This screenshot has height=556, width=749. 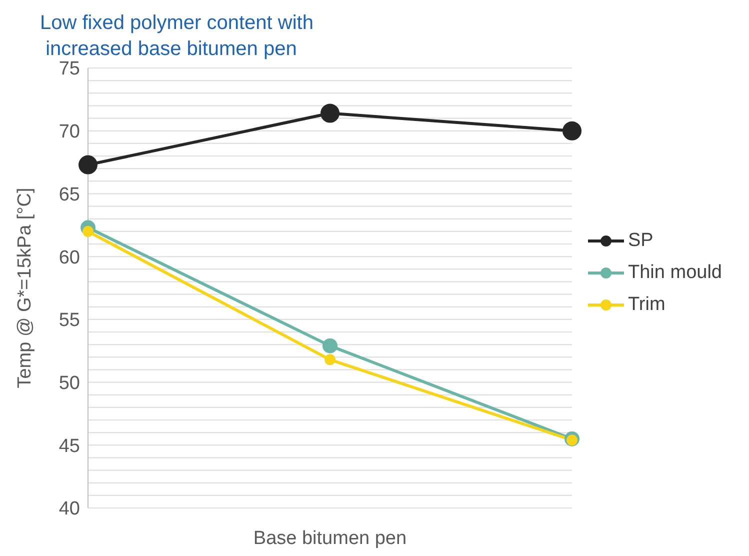 What do you see at coordinates (641, 241) in the screenshot?
I see `legend-label: SP` at bounding box center [641, 241].